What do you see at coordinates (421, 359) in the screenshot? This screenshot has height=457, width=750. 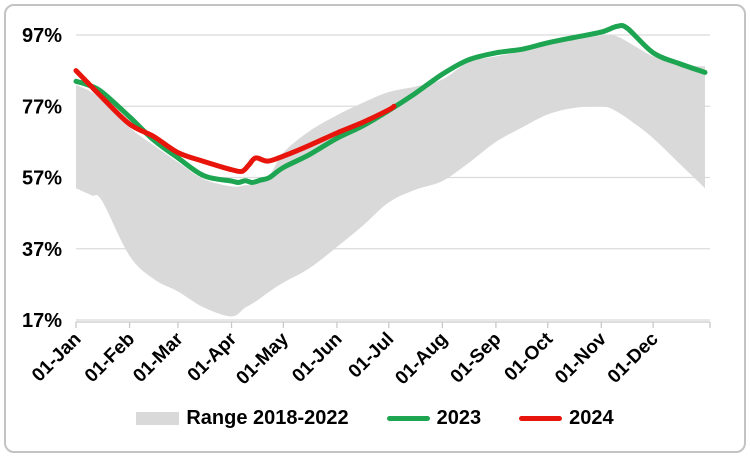 I see `x-axis-label: 01-Aug` at bounding box center [421, 359].